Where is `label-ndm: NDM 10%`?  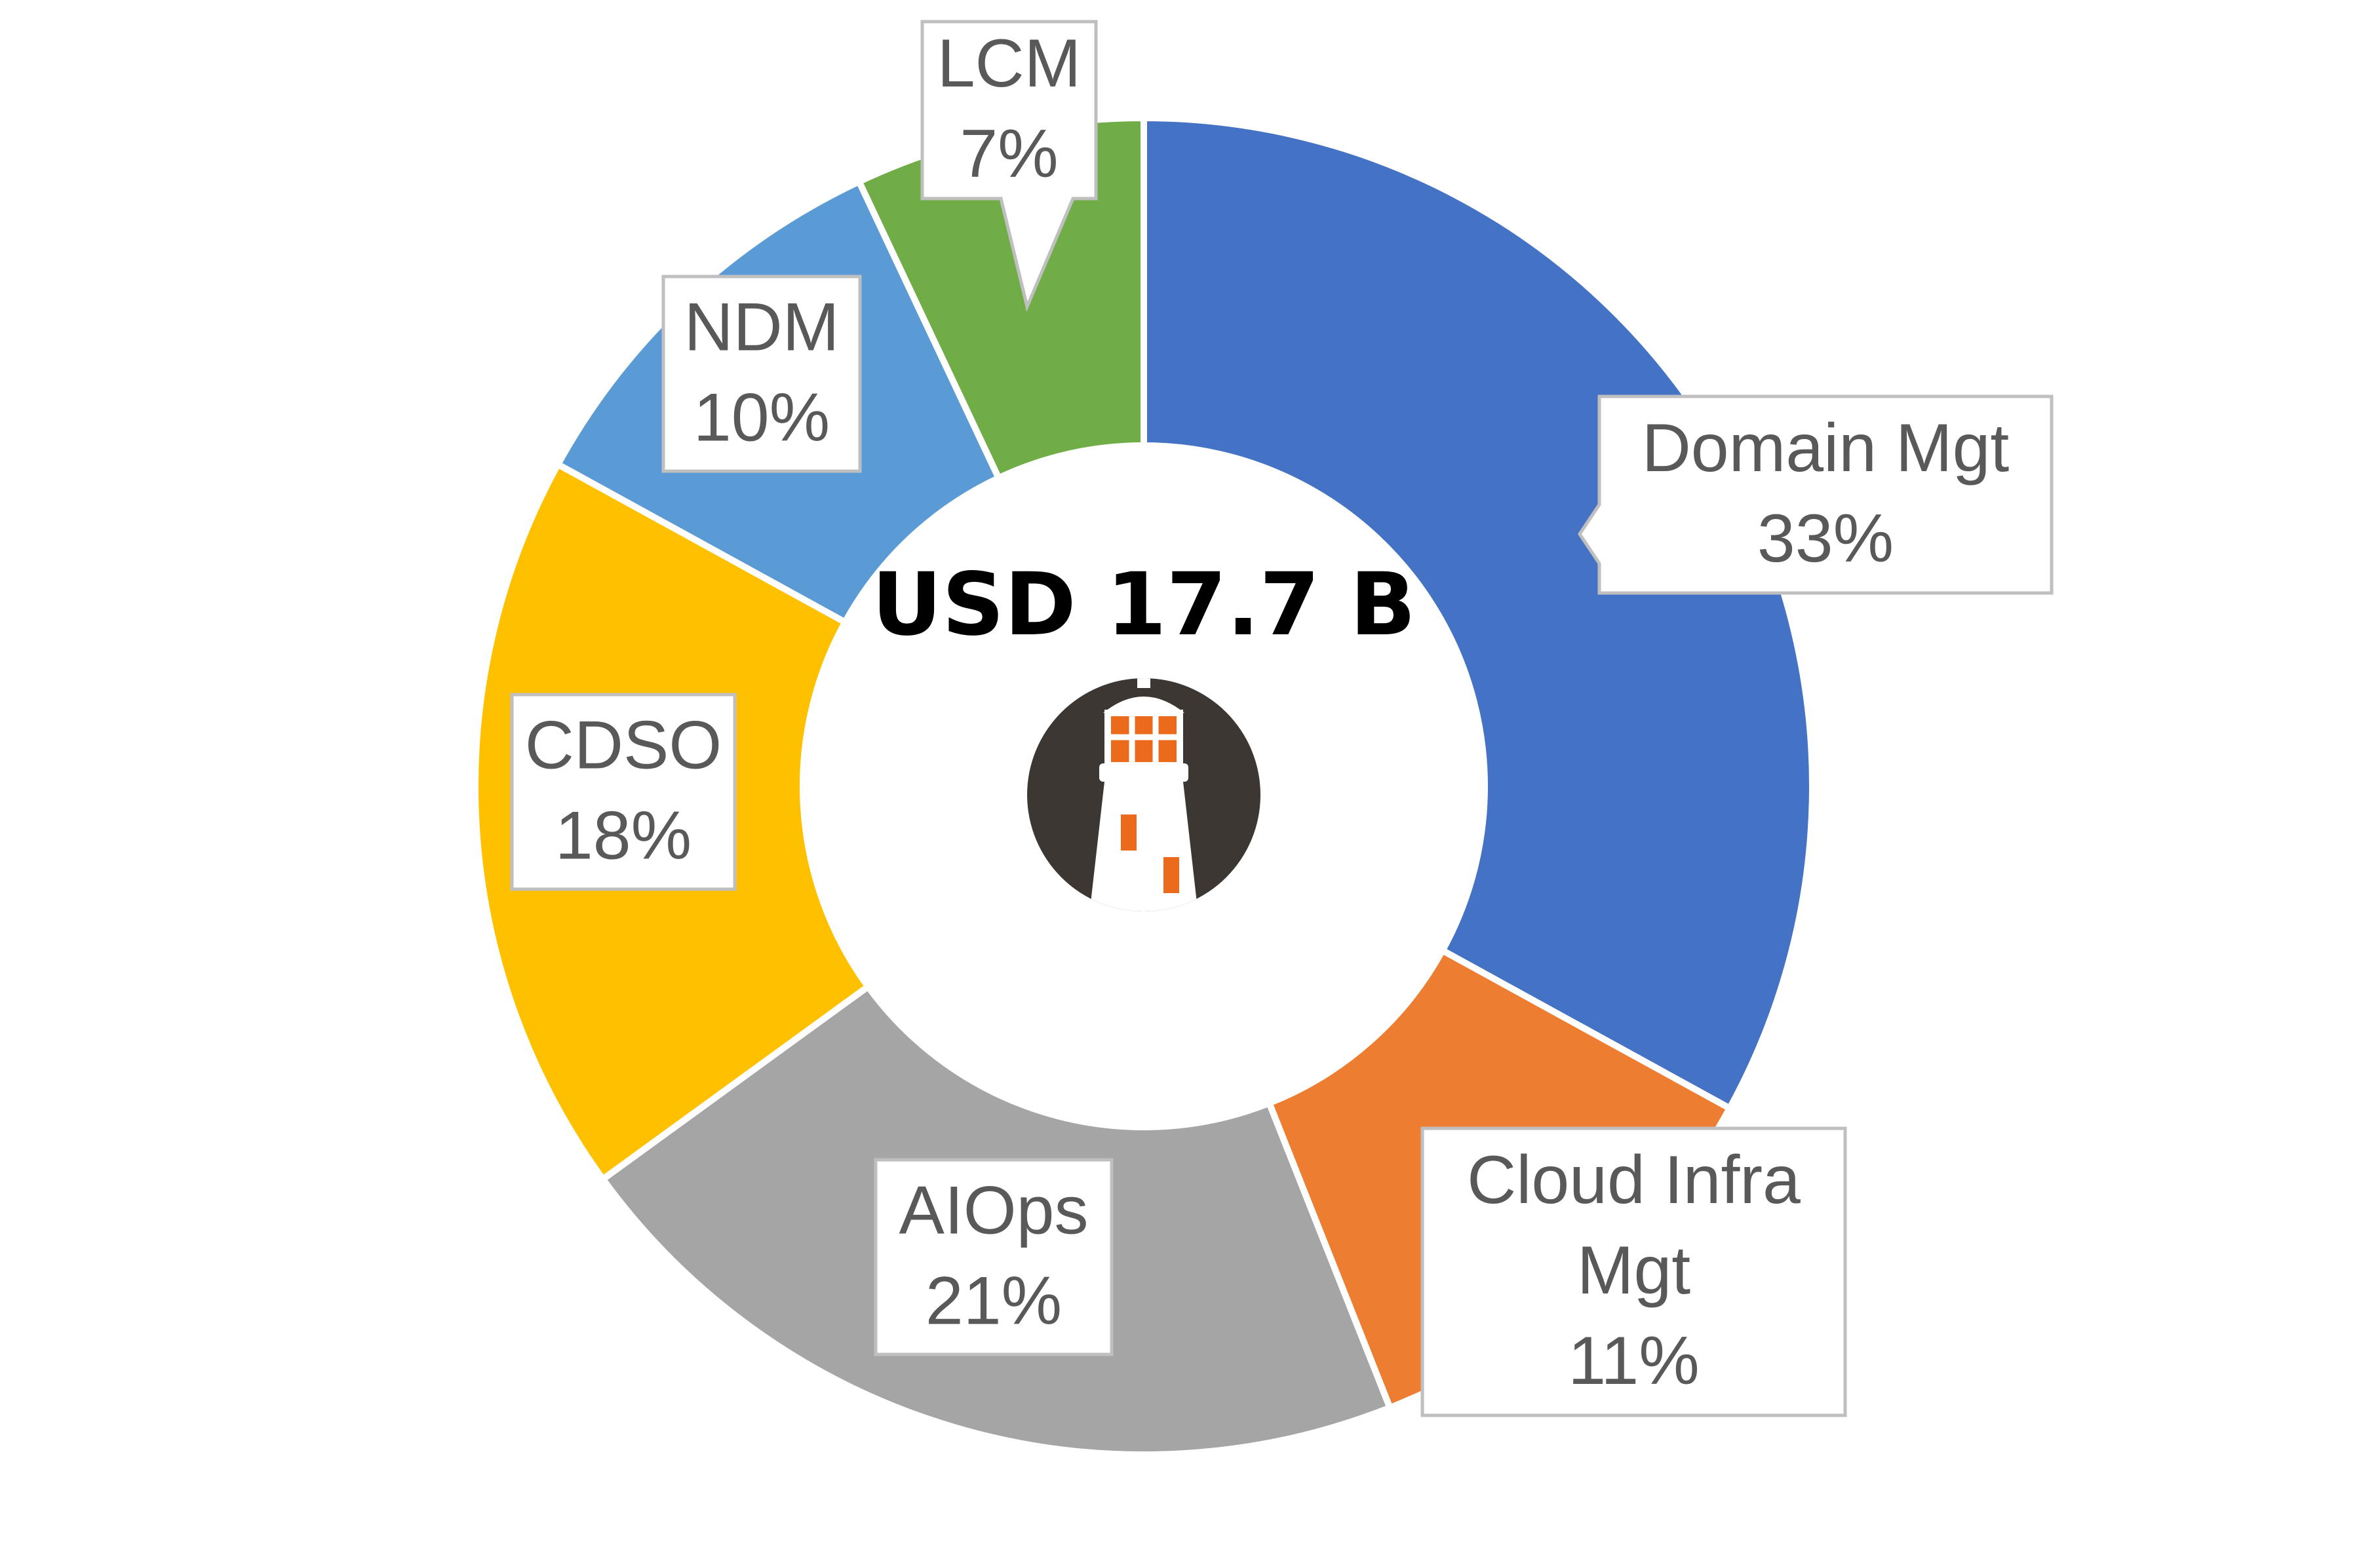 label-ndm: NDM 10% is located at coordinates (761, 374).